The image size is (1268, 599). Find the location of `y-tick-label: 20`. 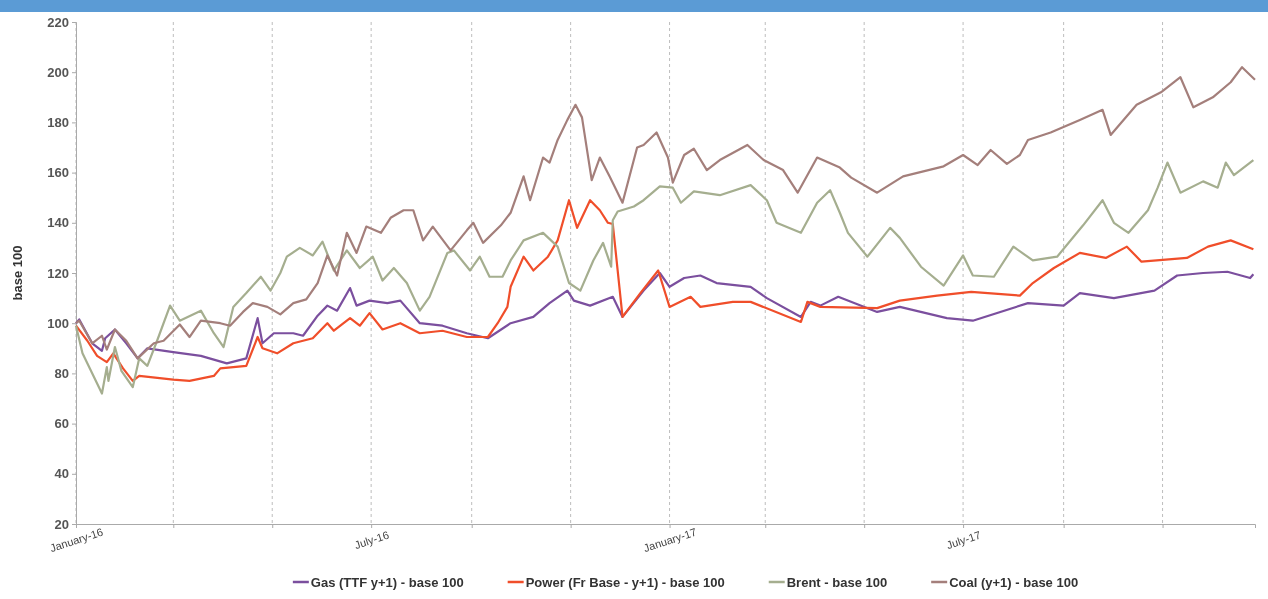

y-tick-label: 20 is located at coordinates (61, 524).